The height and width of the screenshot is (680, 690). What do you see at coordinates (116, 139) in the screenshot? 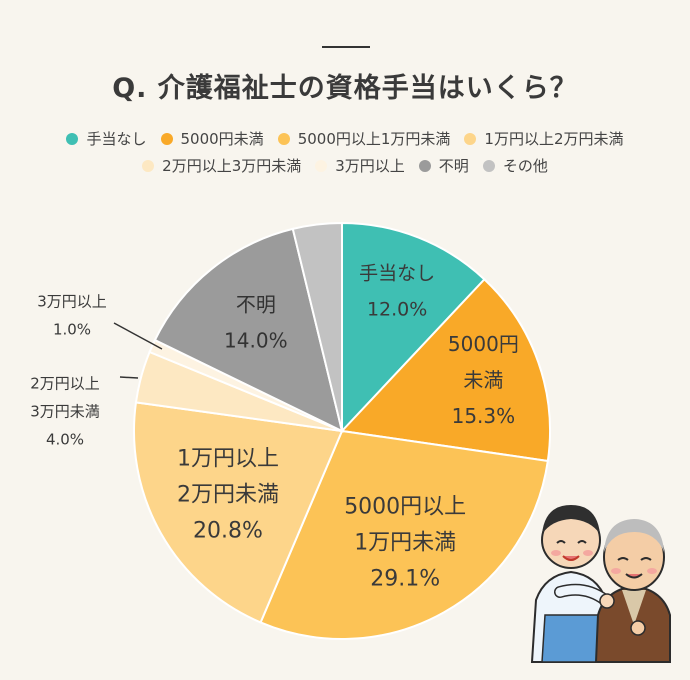
I see `legend-label: 手当なし` at bounding box center [116, 139].